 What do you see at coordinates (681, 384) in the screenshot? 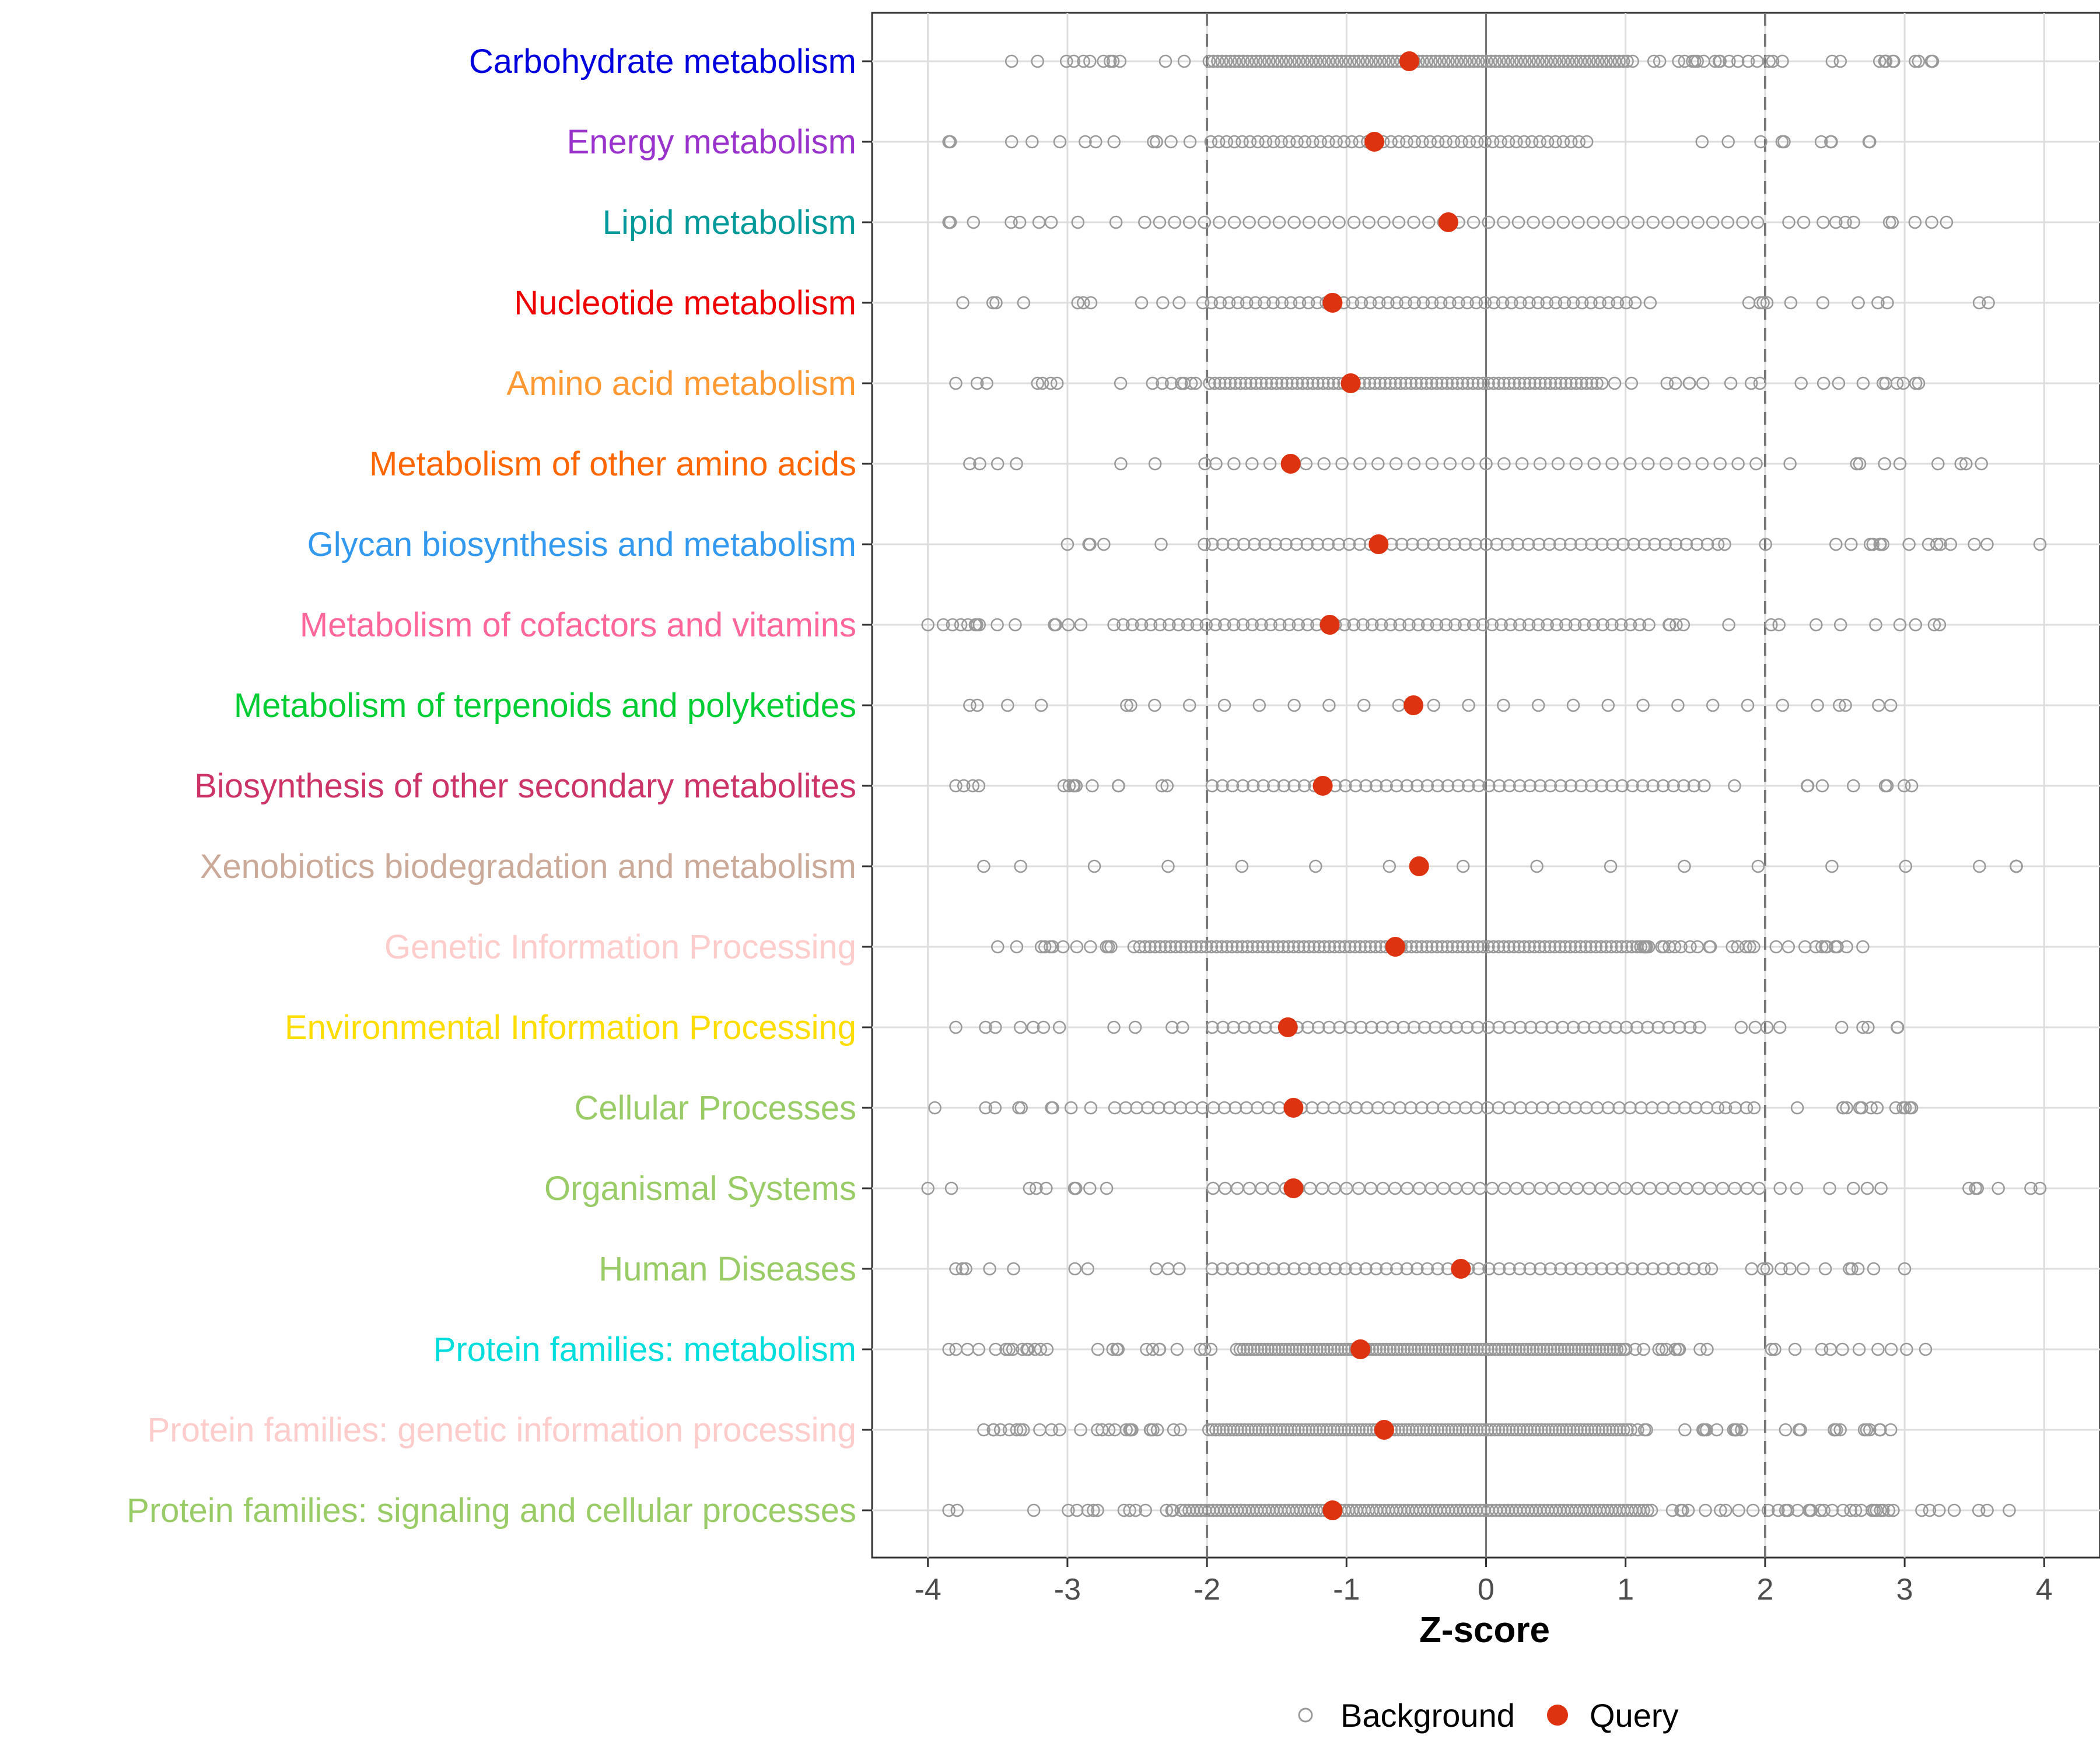
I see `category-label: Amino acid metabolism` at bounding box center [681, 384].